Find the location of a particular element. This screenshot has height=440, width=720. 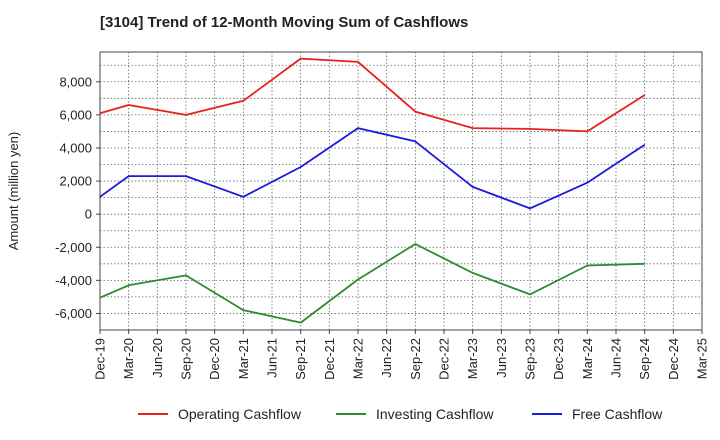

y-tick-label: -2,000 is located at coordinates (73, 247).